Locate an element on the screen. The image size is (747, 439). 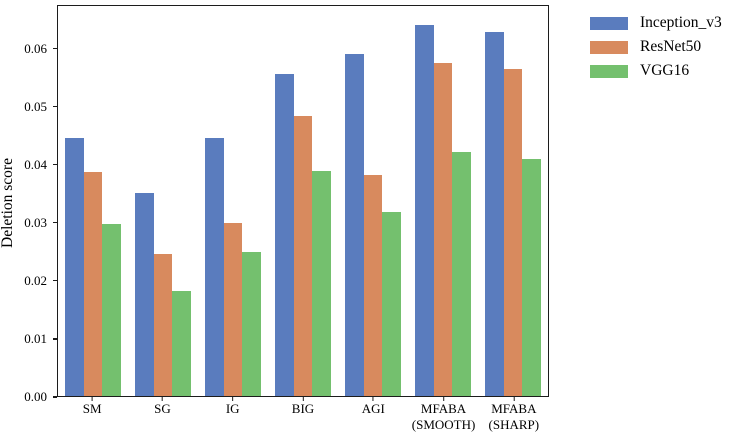
bar-group-agi is located at coordinates (373, 201).